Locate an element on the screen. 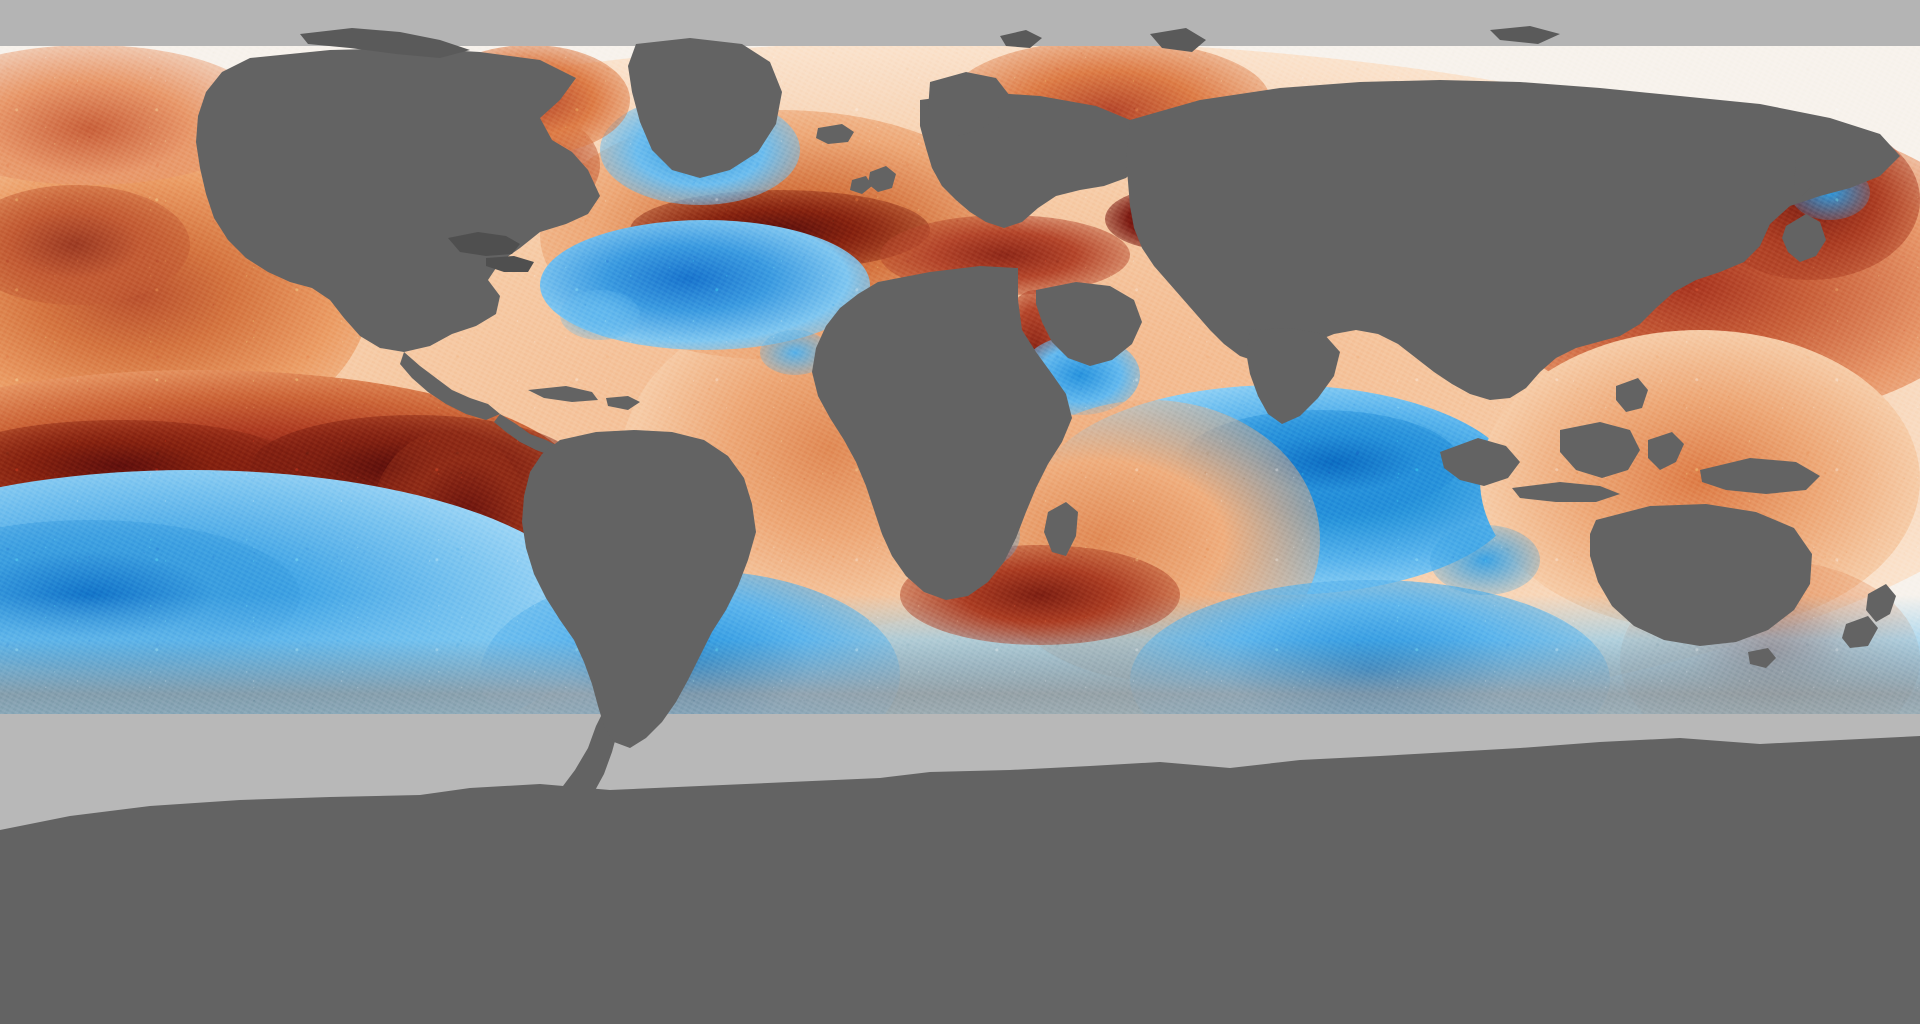 The image size is (1920, 1024). land-philippines is located at coordinates (1632, 395).